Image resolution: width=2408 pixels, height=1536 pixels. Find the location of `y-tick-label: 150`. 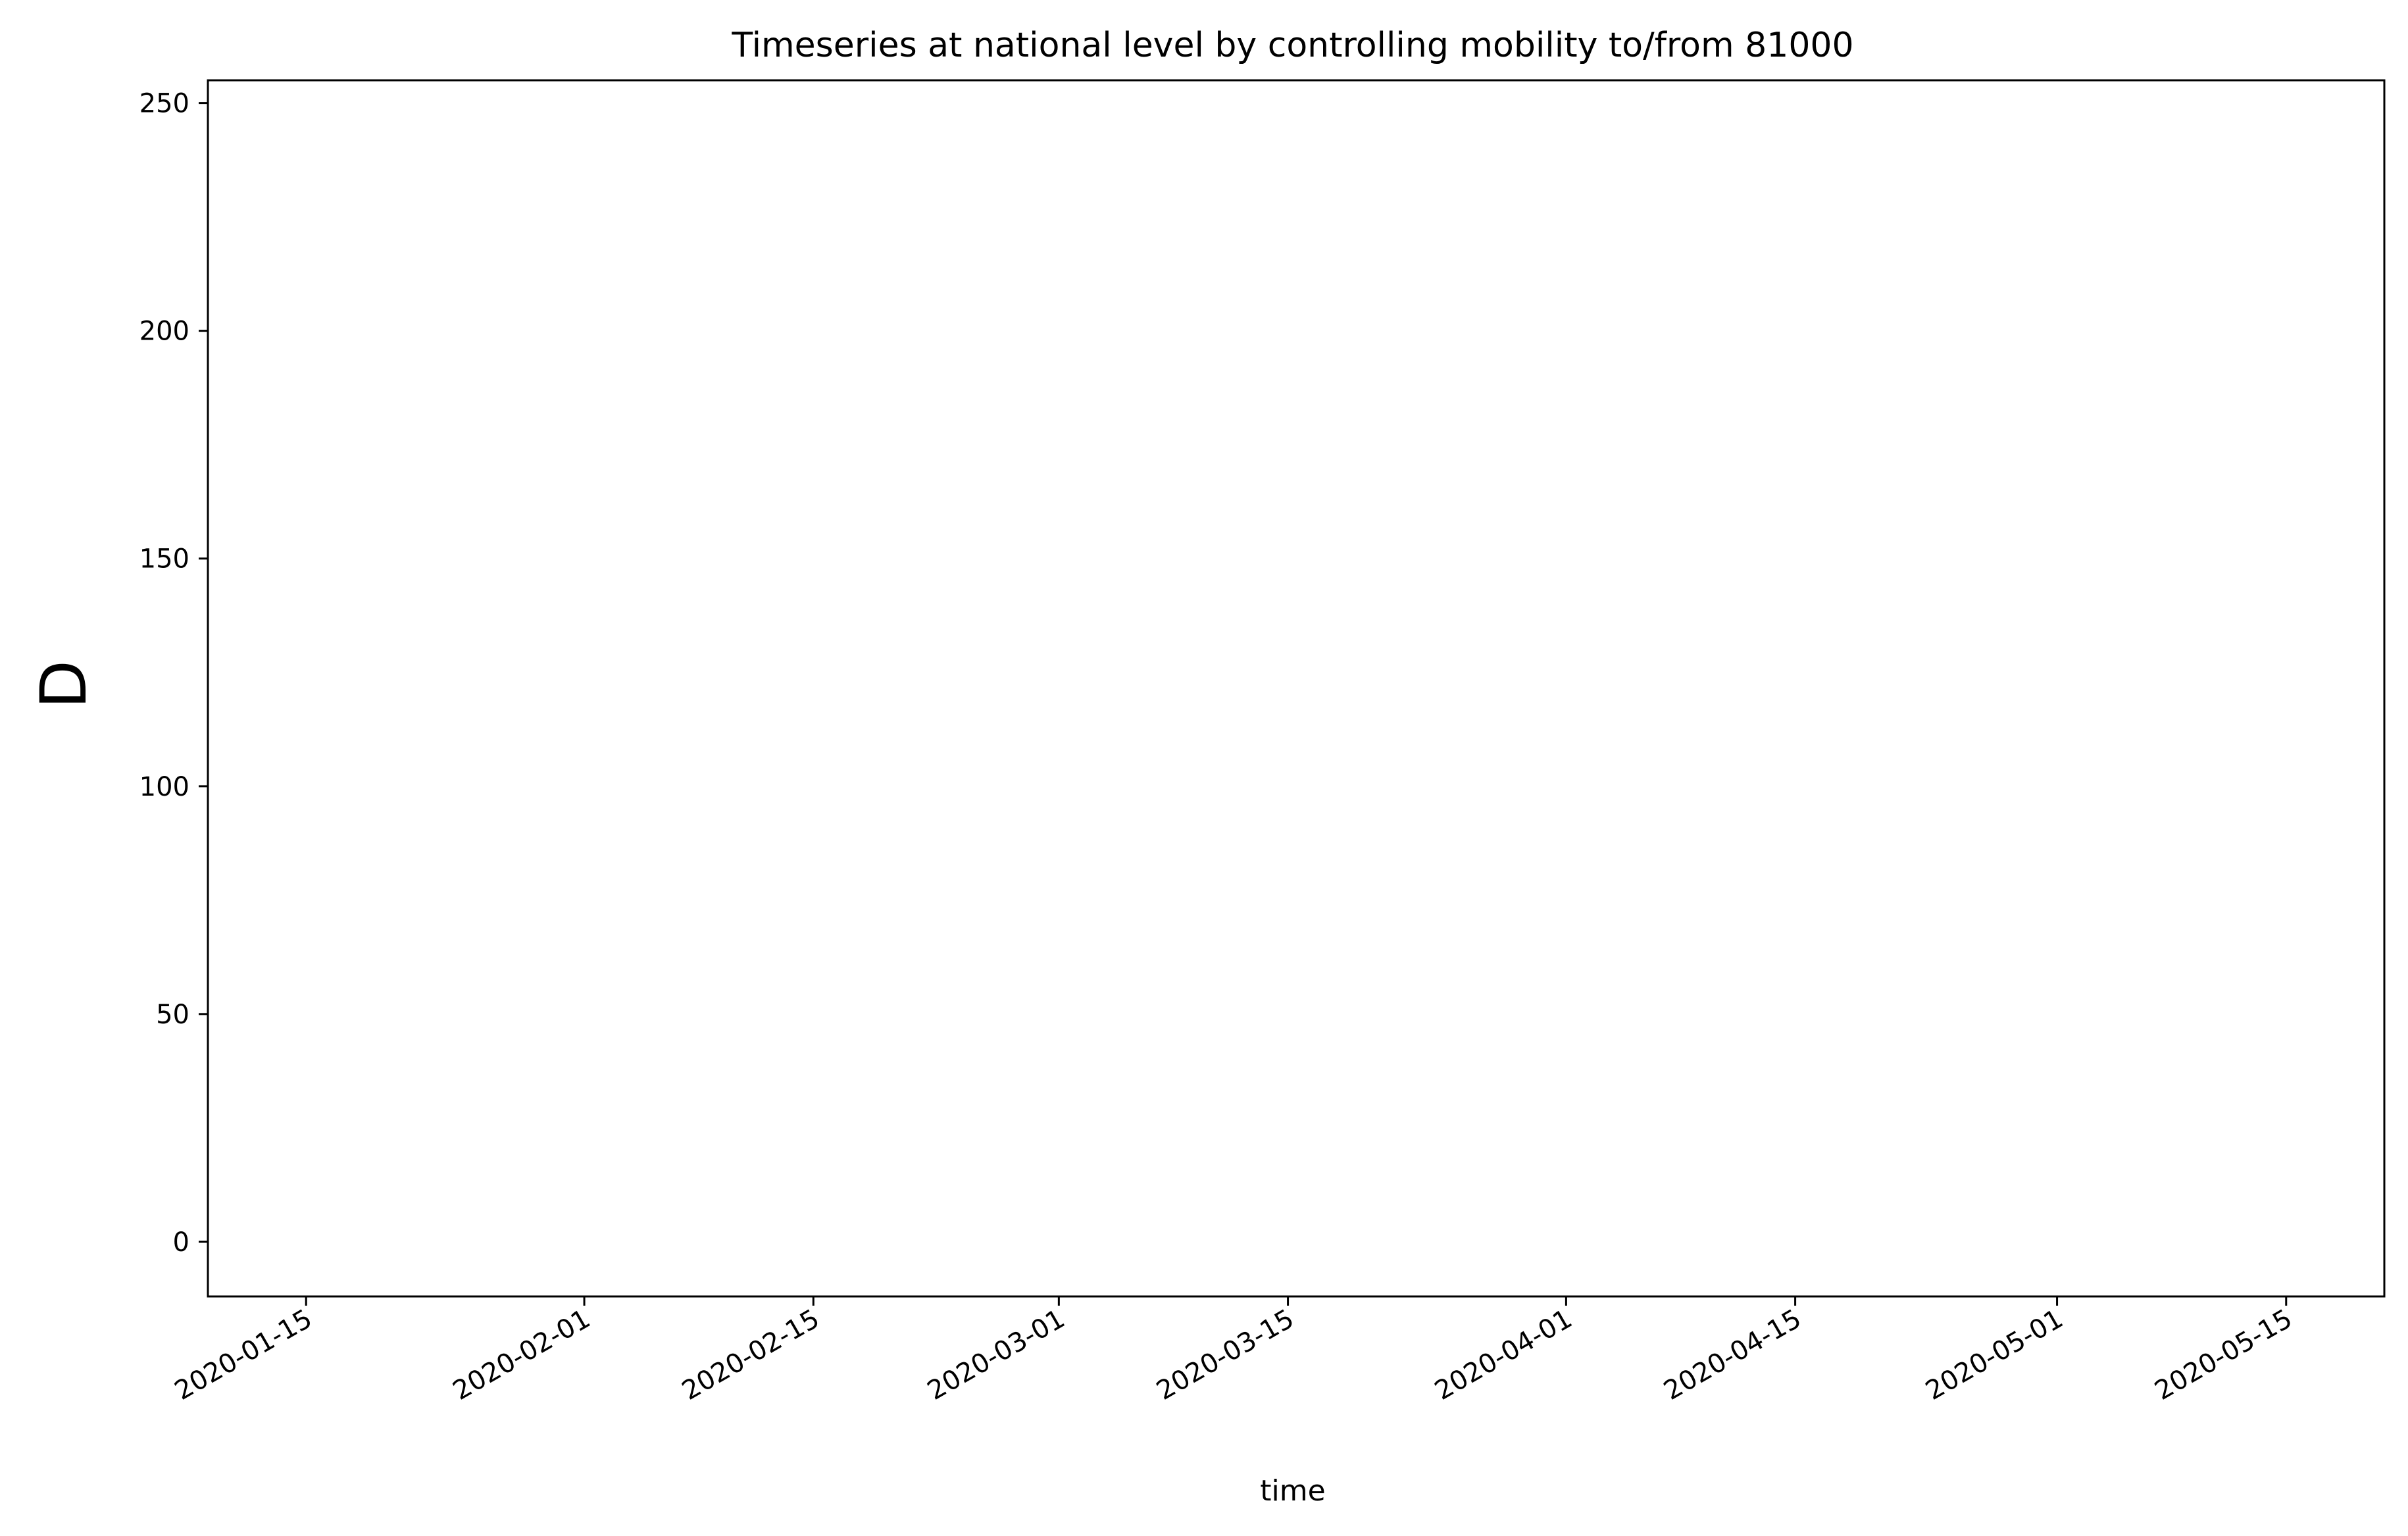

y-tick-label: 150 is located at coordinates (164, 559).